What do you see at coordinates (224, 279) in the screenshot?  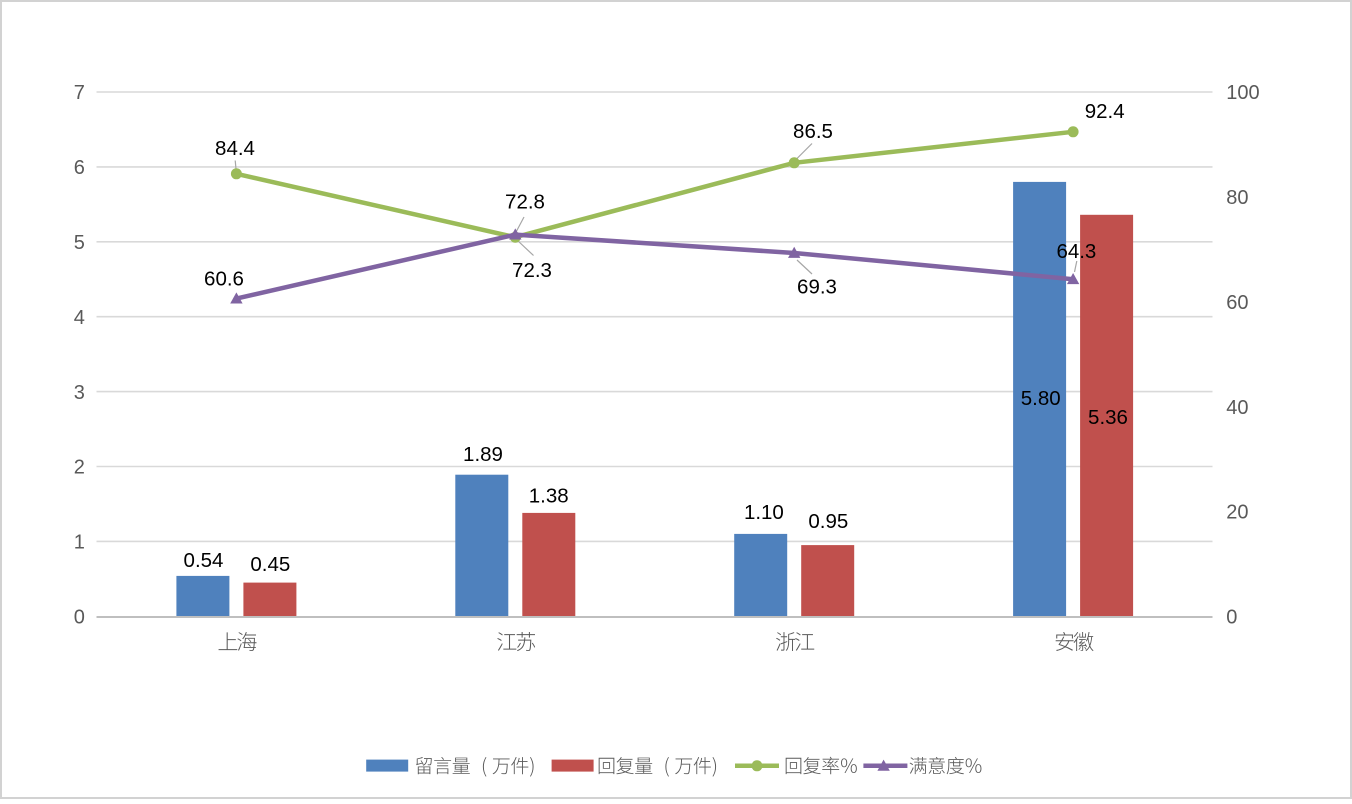 I see `svg-text: 60.6` at bounding box center [224, 279].